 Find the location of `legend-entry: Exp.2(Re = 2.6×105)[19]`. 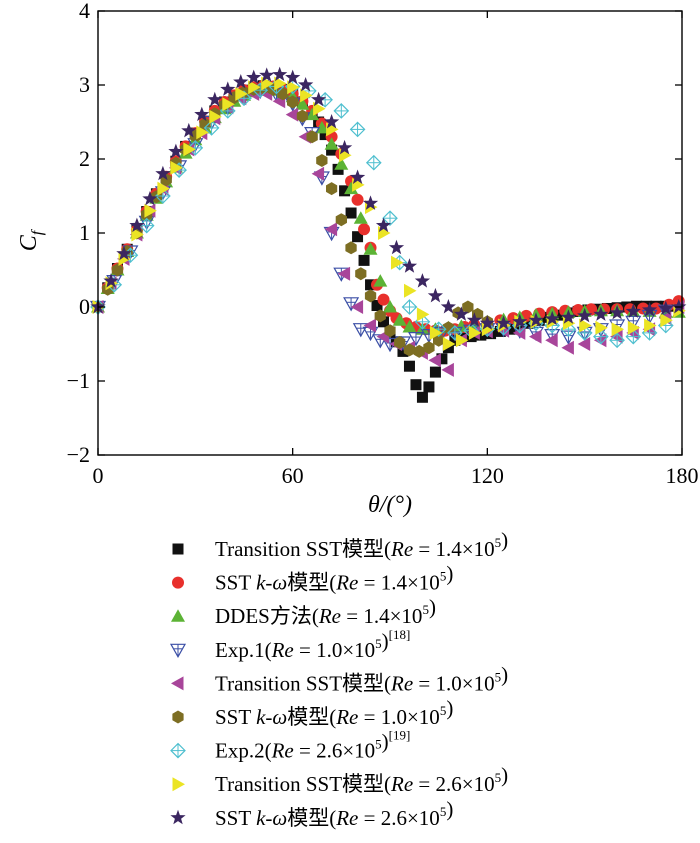

legend-entry: Exp.2(Re = 2.6×105)[19] is located at coordinates (290, 745).